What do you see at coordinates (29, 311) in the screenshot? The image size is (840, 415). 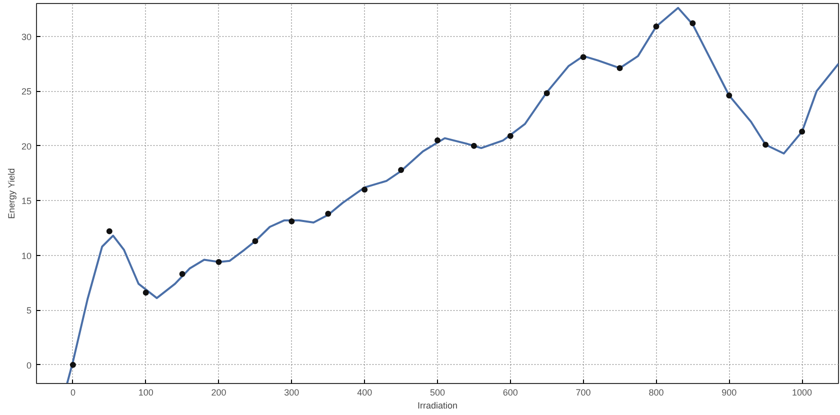 I see `y-tick-label: 5` at bounding box center [29, 311].